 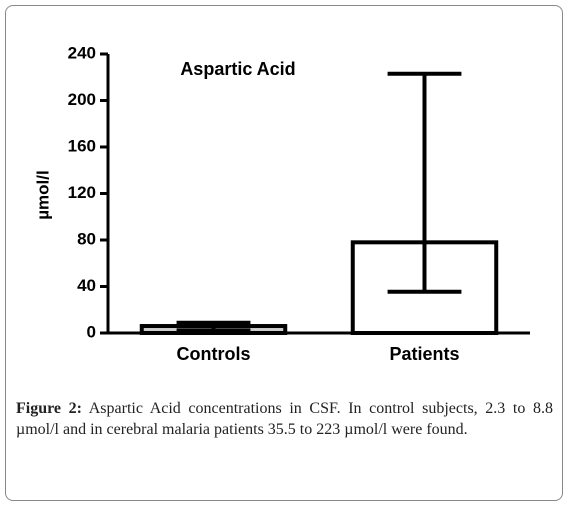 What do you see at coordinates (42, 194) in the screenshot?
I see `y-axis-label: µmol/l` at bounding box center [42, 194].